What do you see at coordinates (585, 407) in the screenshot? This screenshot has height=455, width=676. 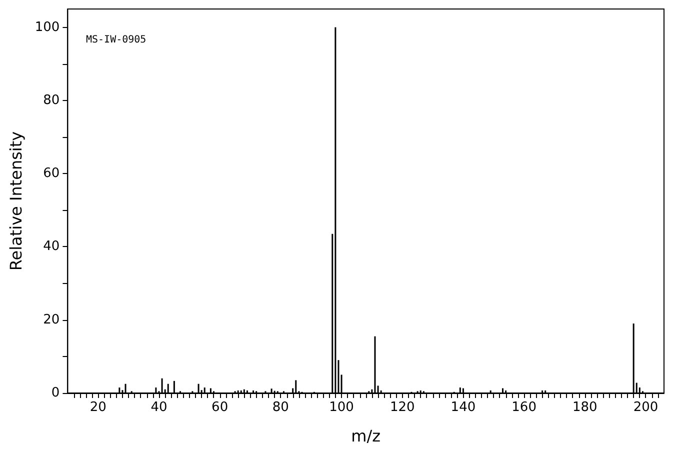 I see `x-tick-label: 180` at bounding box center [585, 407].